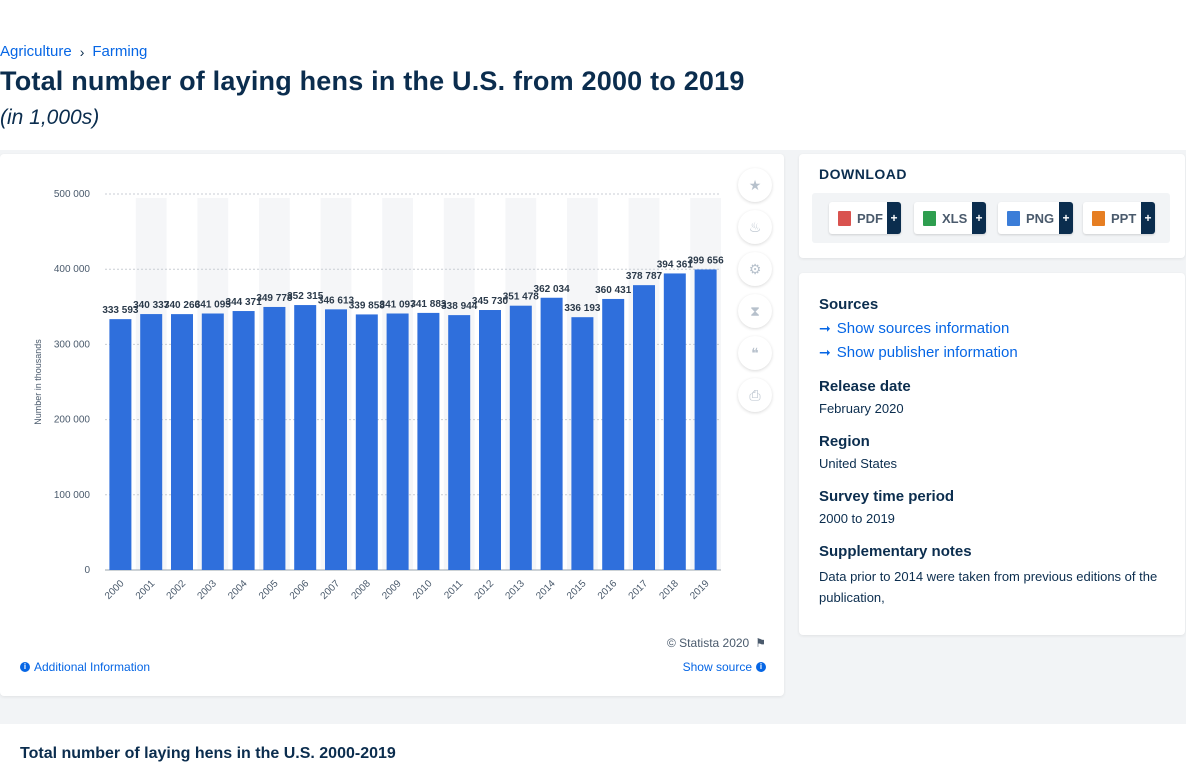 Image resolution: width=1186 pixels, height=764 pixels. I want to click on download-xls-button: XLS +, so click(950, 218).